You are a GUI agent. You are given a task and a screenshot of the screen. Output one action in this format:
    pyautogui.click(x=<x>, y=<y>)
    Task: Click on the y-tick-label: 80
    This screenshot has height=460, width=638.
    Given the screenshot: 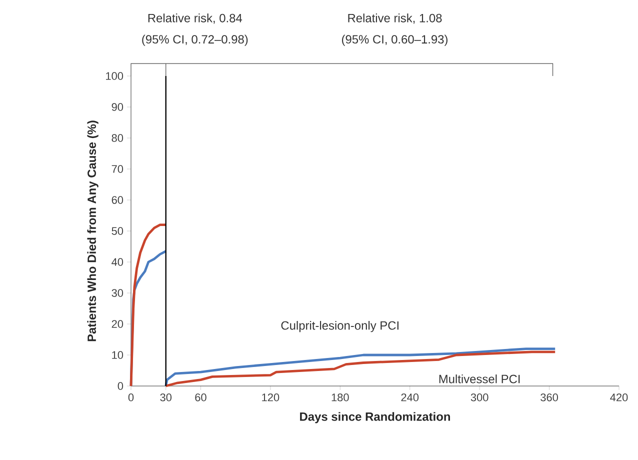 What is the action you would take?
    pyautogui.click(x=118, y=138)
    